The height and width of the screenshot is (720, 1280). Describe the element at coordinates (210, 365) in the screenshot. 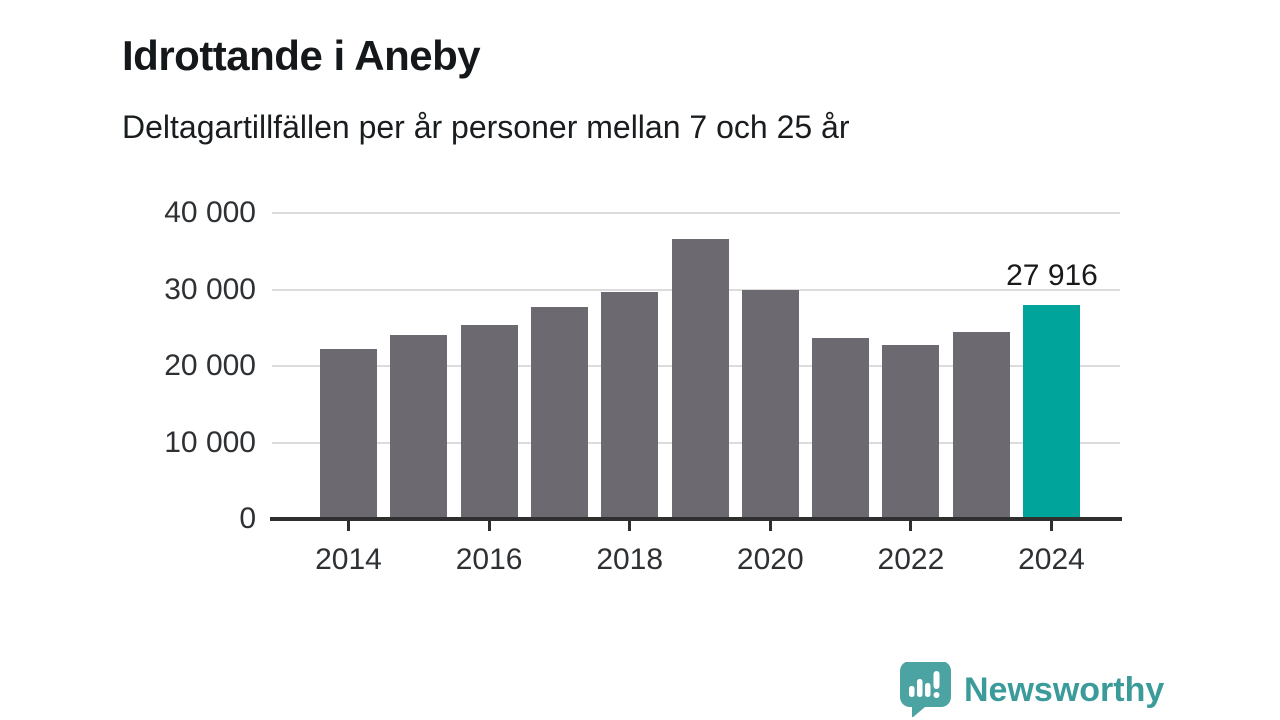

I see `y-tick-label-20000: 20 000` at that location.